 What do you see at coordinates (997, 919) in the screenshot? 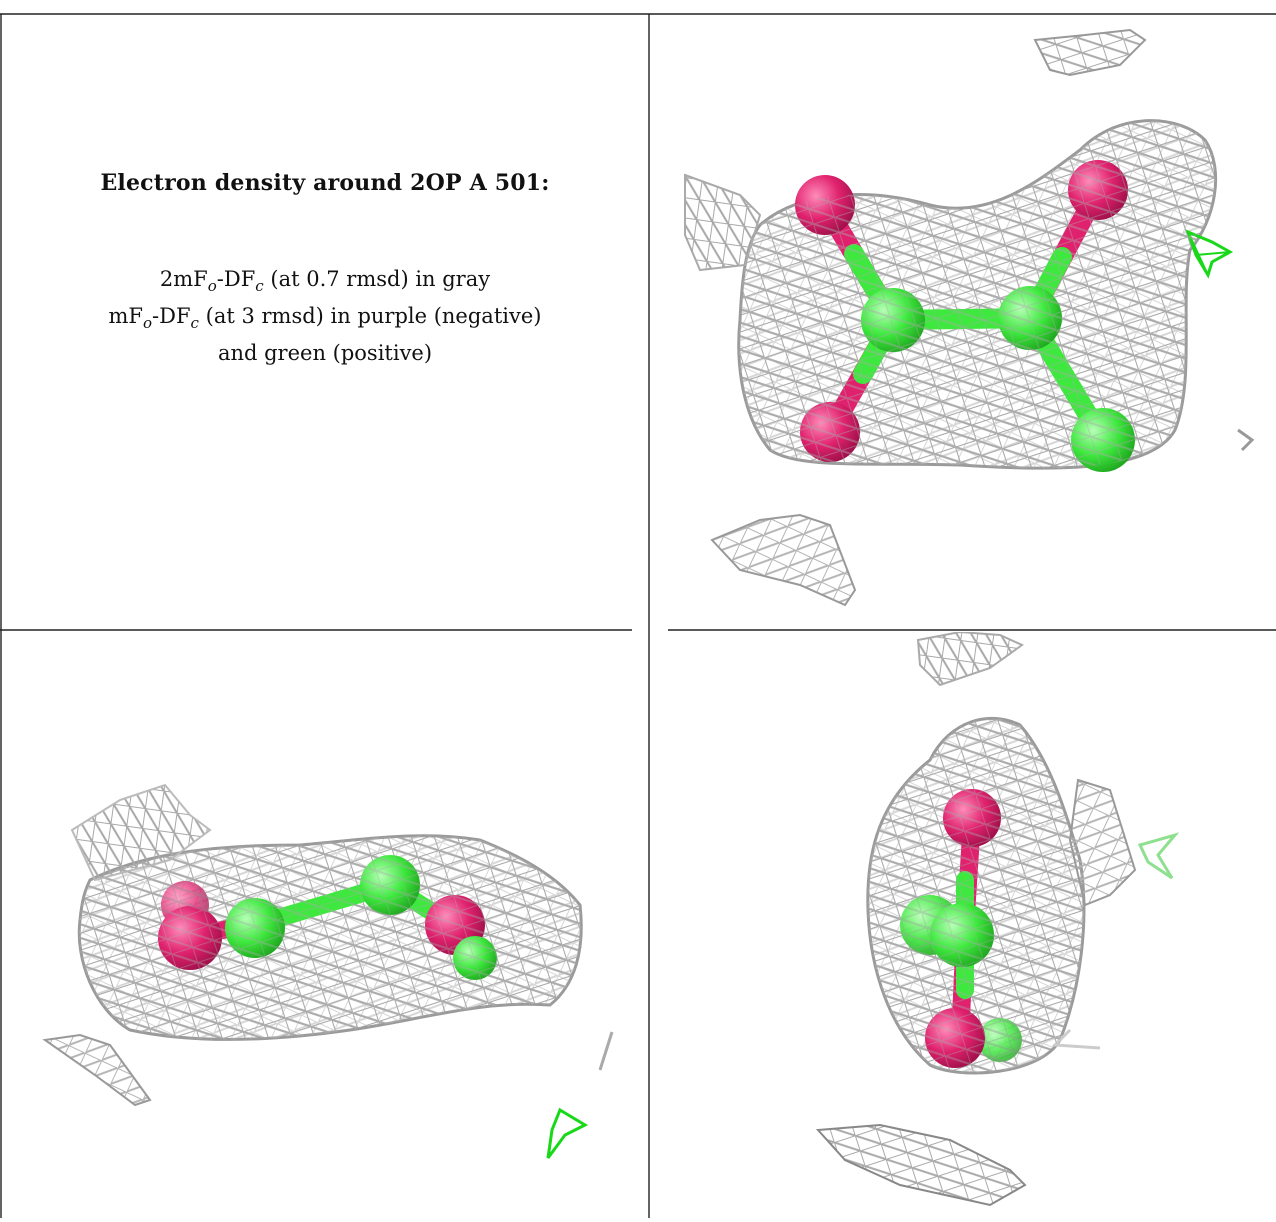
I see `panel-bottom-right` at bounding box center [997, 919].